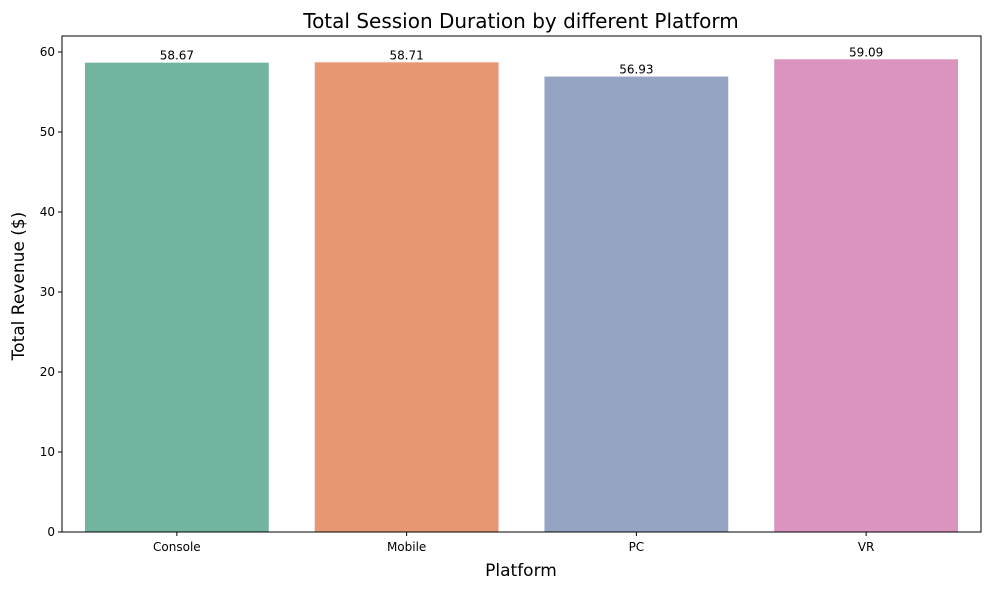 The image size is (989, 594). Describe the element at coordinates (636, 304) in the screenshot. I see `bar-pc` at that location.